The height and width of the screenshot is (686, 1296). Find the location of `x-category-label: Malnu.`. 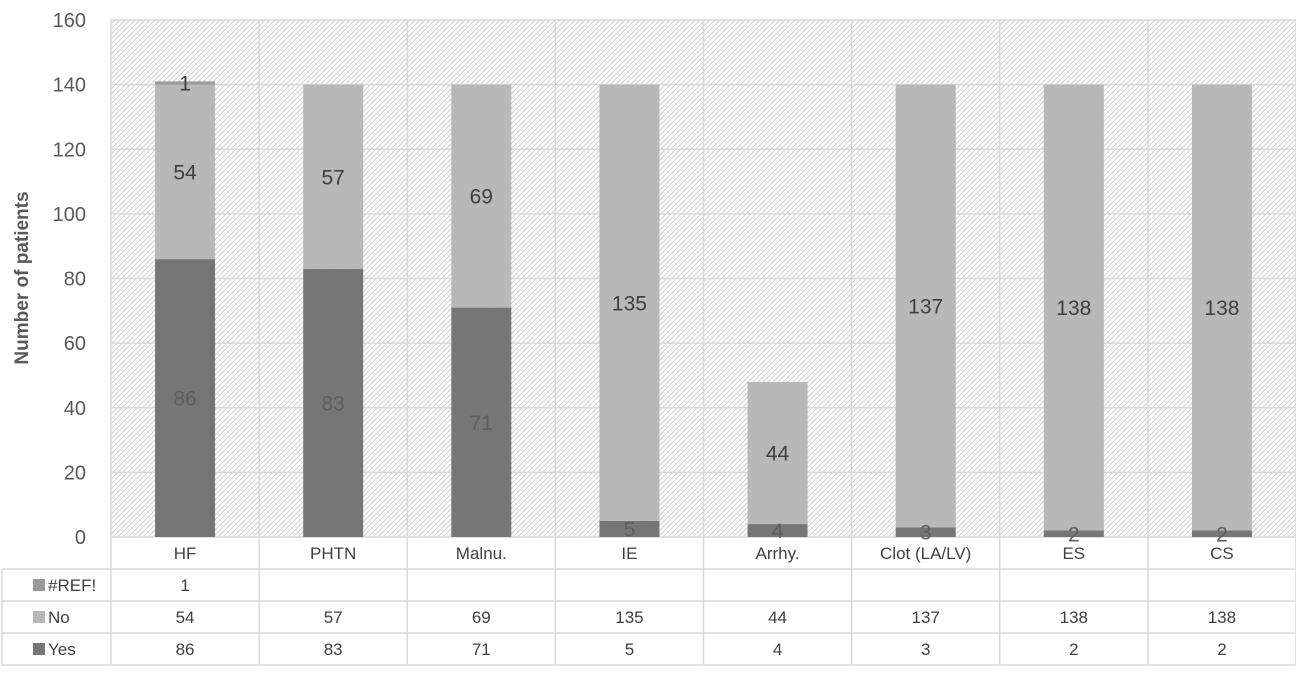

x-category-label: Malnu. is located at coordinates (481, 553).